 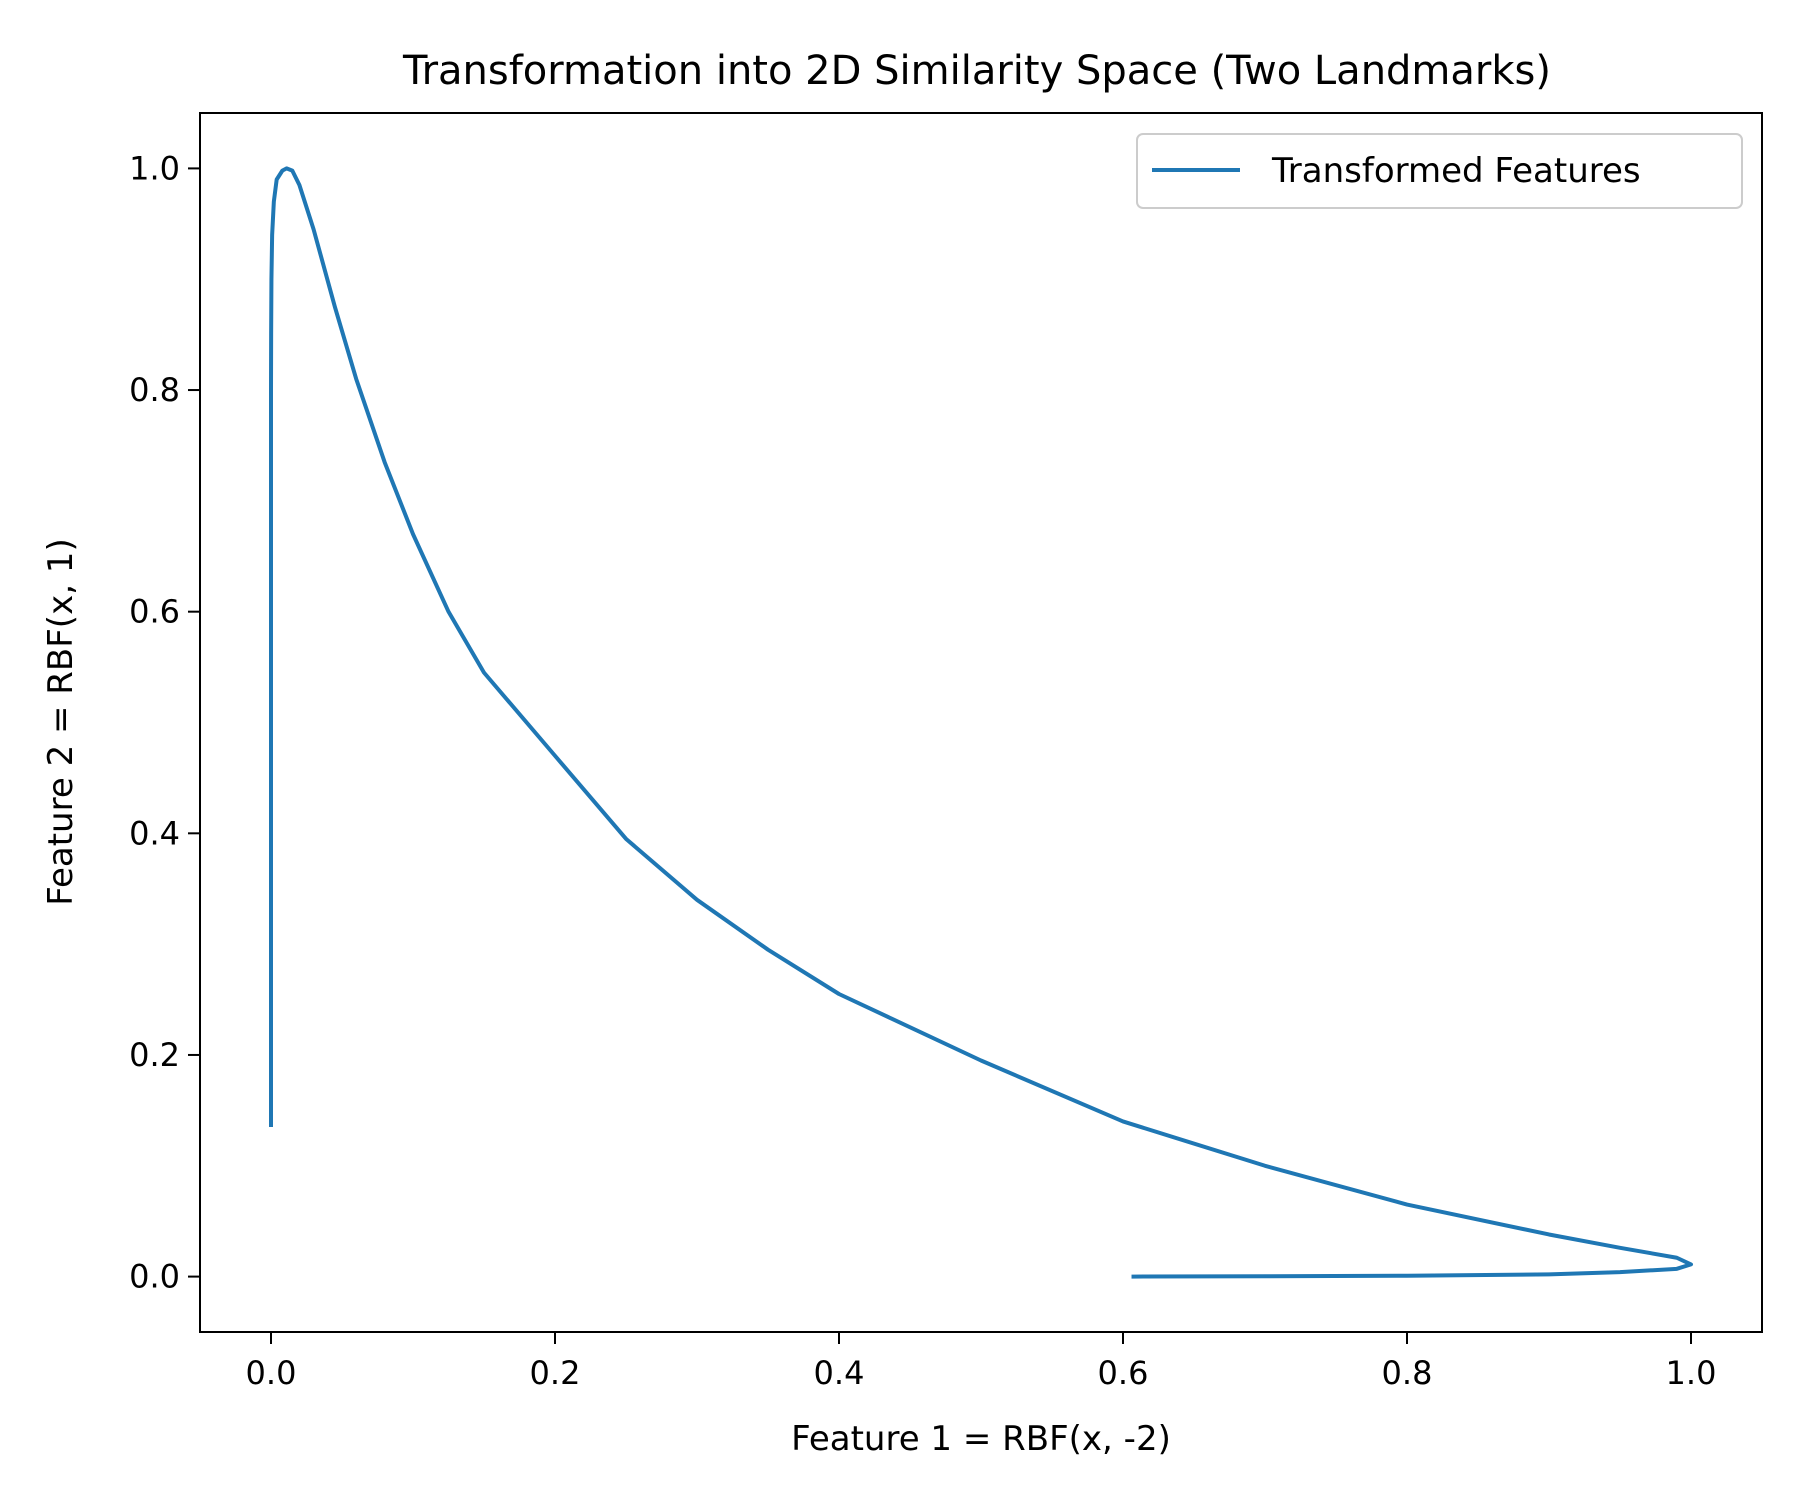 I want to click on x-tick-label: 0.4, so click(x=839, y=1373).